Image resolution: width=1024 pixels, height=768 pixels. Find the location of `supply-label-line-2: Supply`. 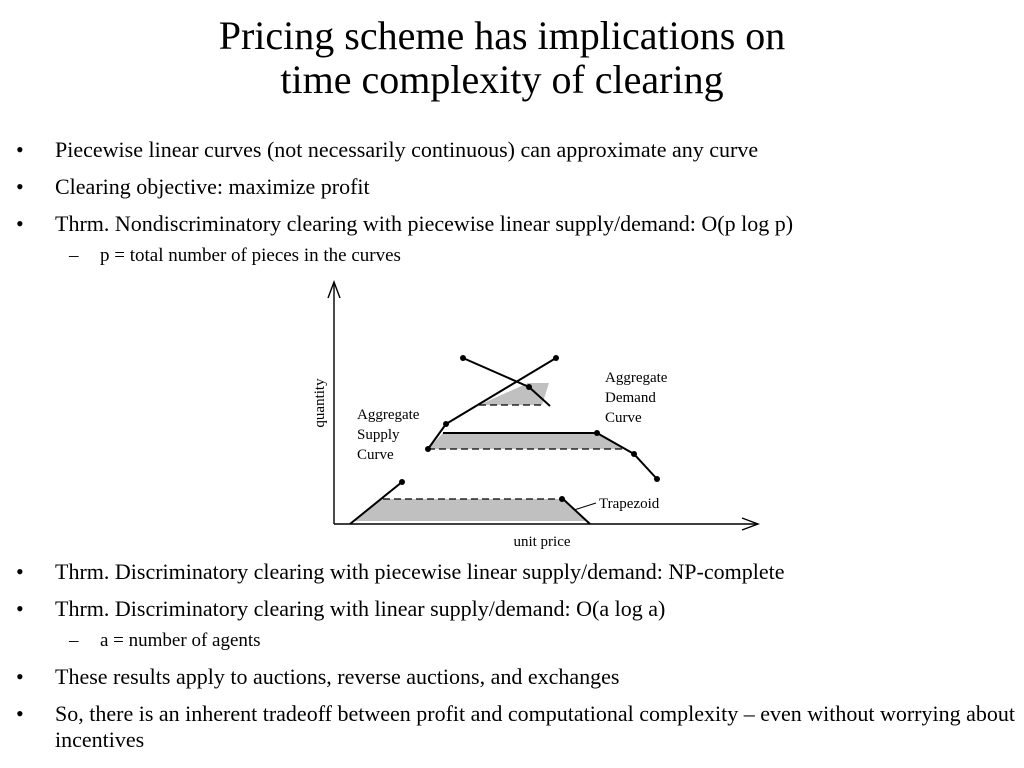

supply-label-line-2: Supply is located at coordinates (378, 435).